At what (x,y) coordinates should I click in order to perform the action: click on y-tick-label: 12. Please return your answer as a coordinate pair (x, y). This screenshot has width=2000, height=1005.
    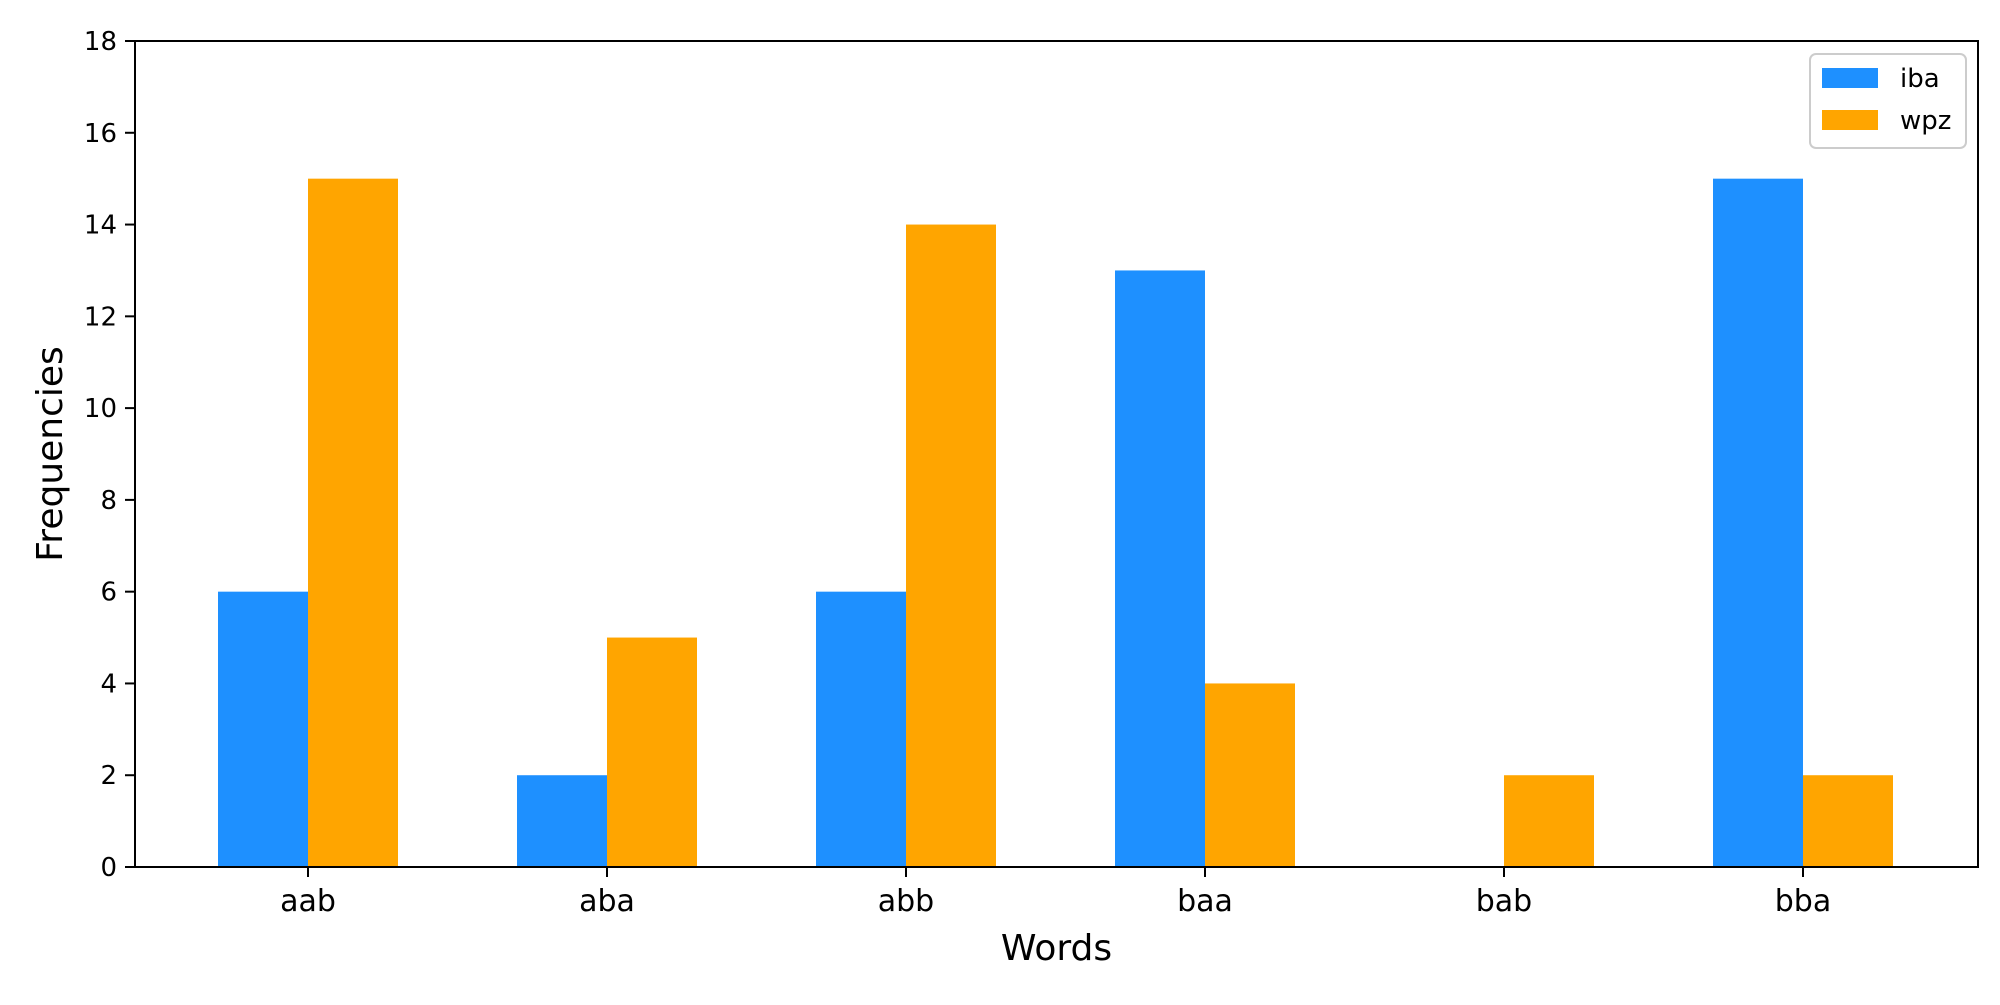
    Looking at the image, I should click on (100, 317).